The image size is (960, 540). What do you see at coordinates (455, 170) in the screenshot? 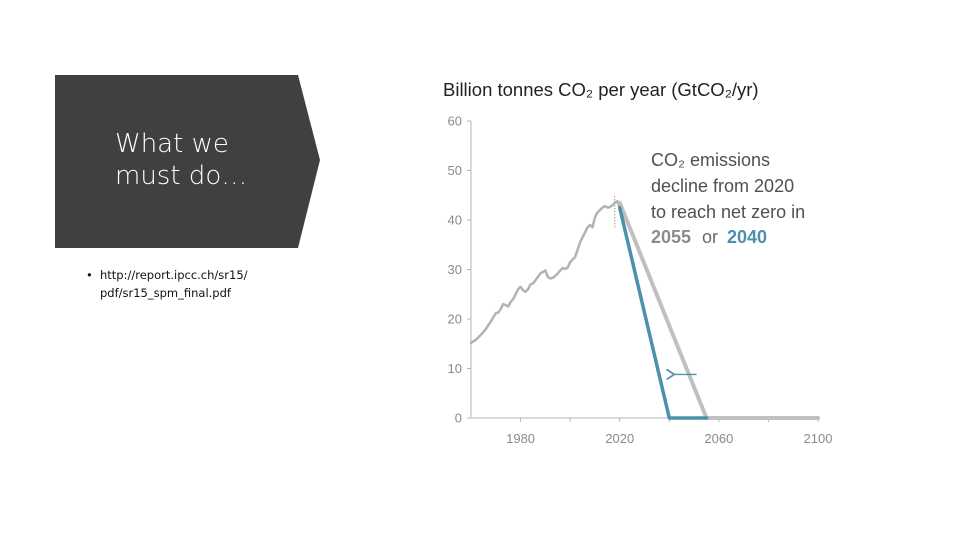
I see `y-tick-label-50: 50` at bounding box center [455, 170].